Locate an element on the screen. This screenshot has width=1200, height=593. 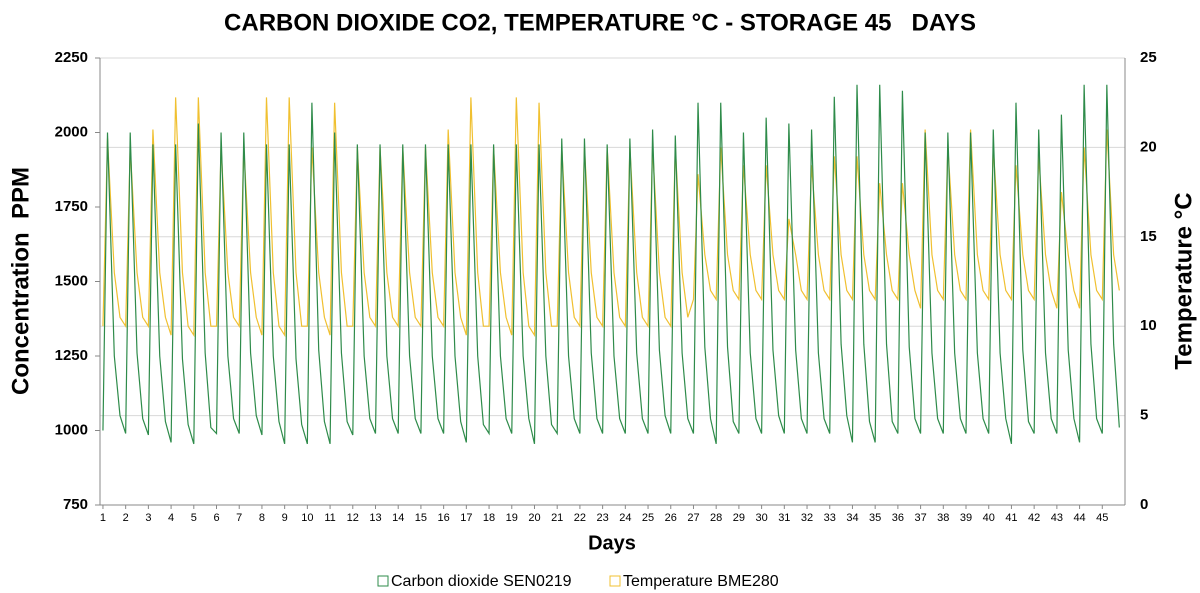
y-tick-label: 2250 is located at coordinates (71, 57).